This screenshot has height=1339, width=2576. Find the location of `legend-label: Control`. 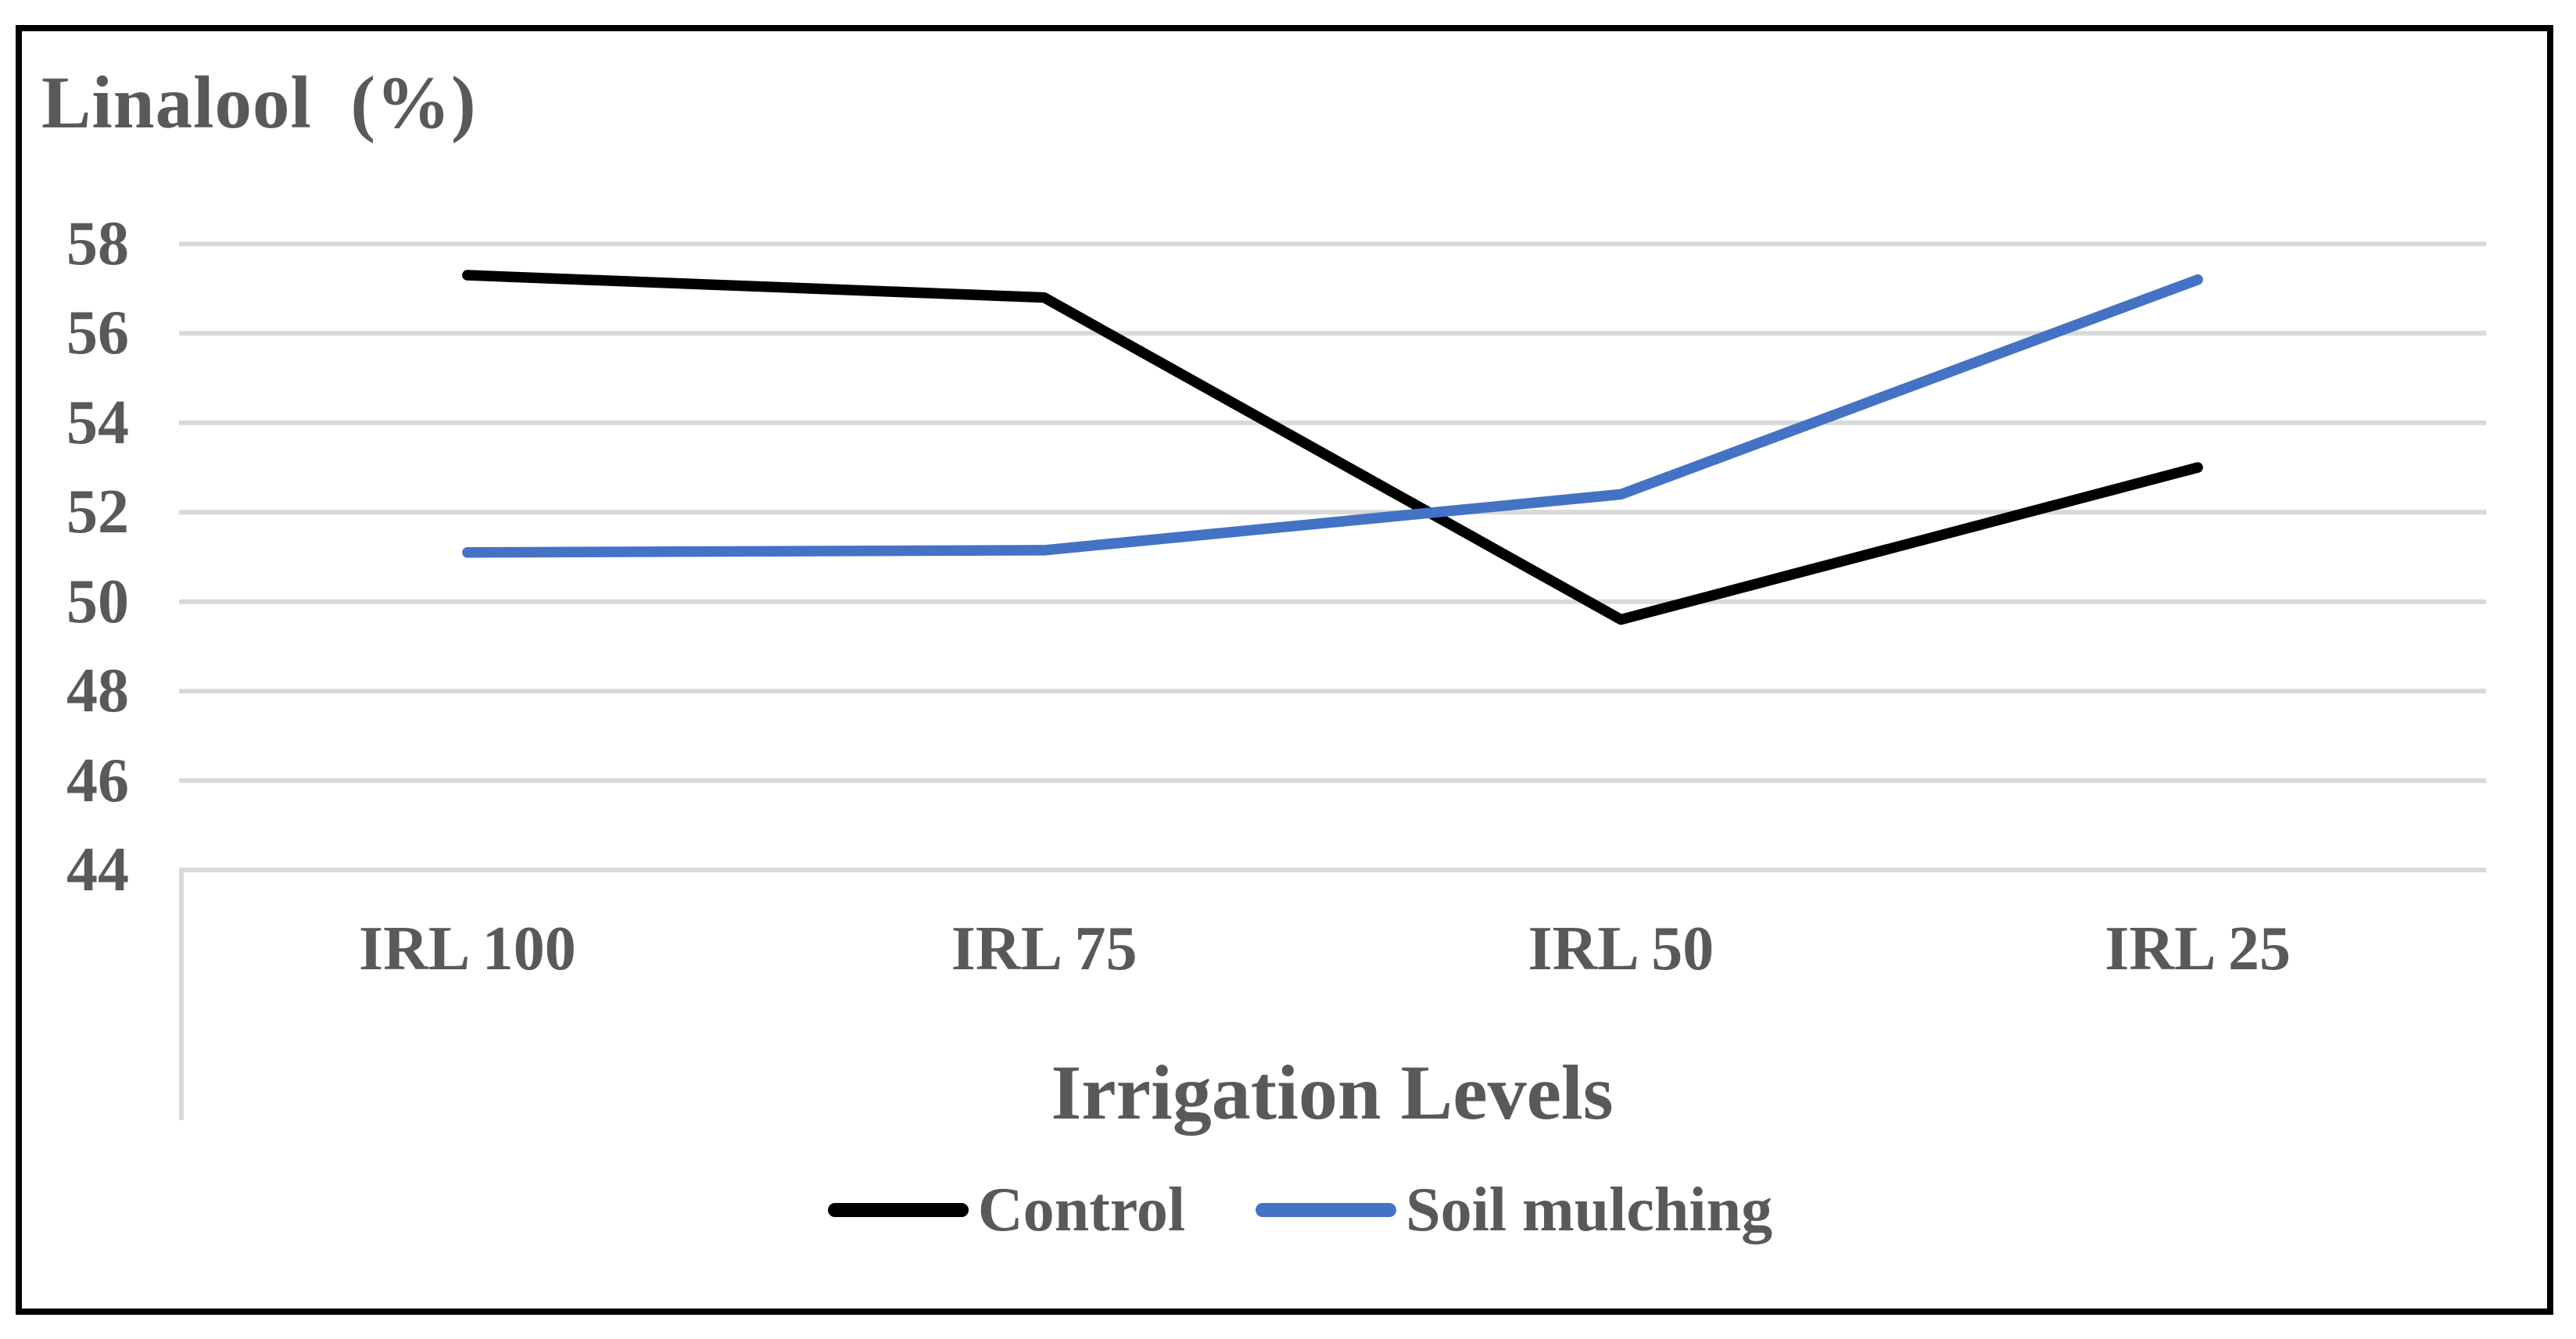

legend-label: Control is located at coordinates (1081, 1210).